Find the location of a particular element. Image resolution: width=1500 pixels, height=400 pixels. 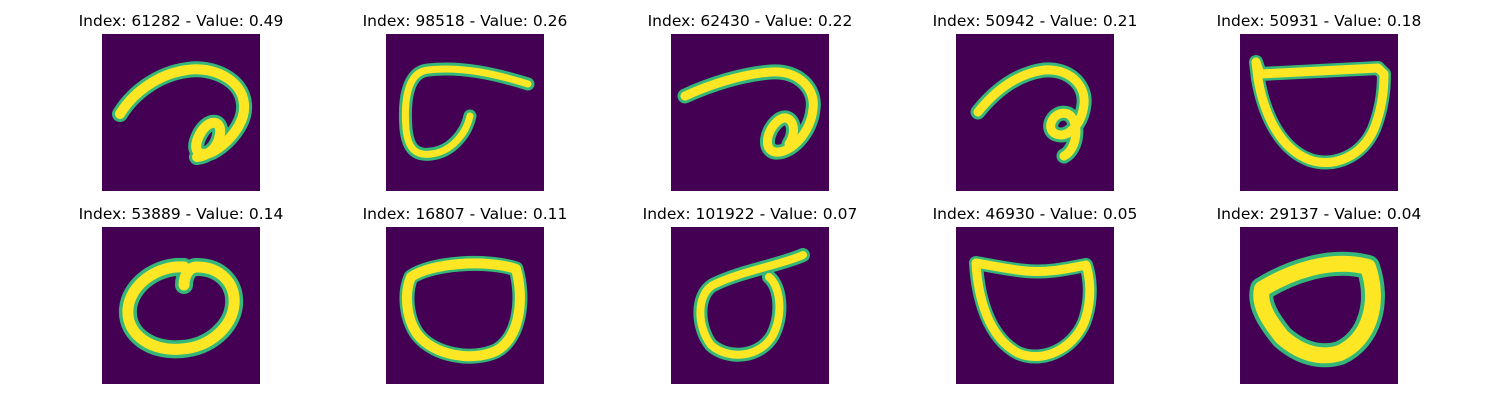

panel-3: Index: 62430 - Value: 0.22 is located at coordinates (750, 101).